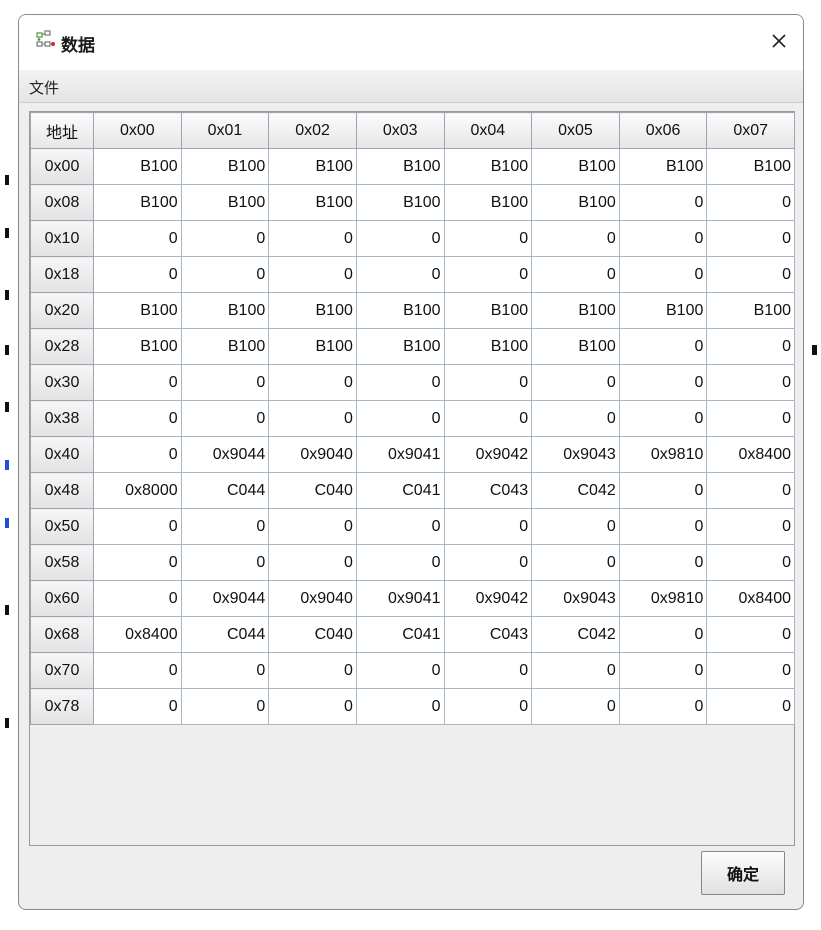  I want to click on column-header: 0x03, so click(400, 130).